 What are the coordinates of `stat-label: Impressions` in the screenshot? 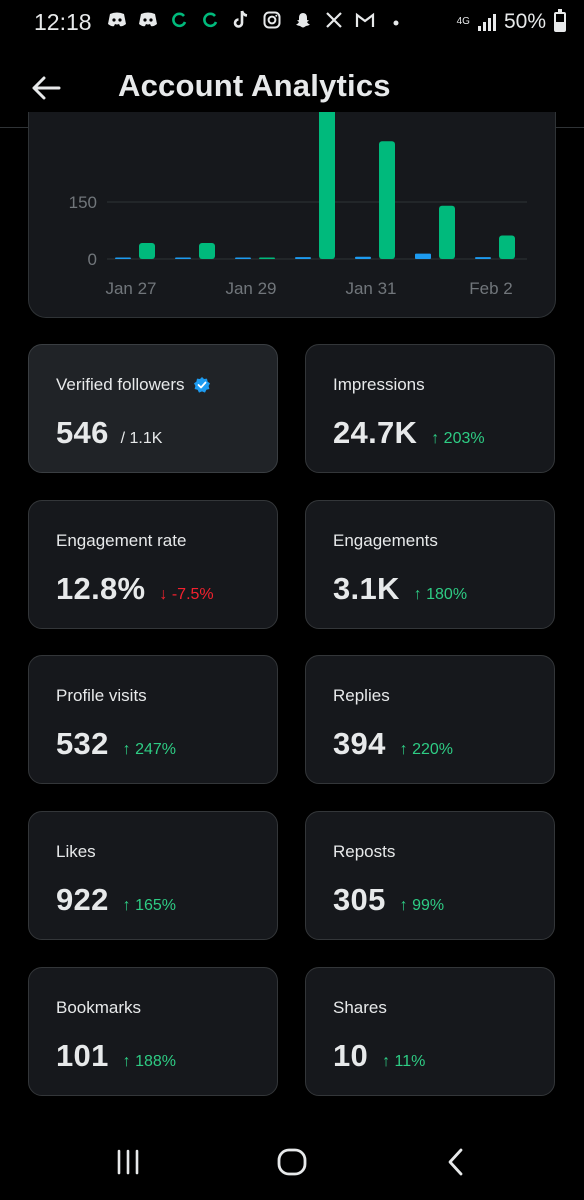 It's located at (379, 385).